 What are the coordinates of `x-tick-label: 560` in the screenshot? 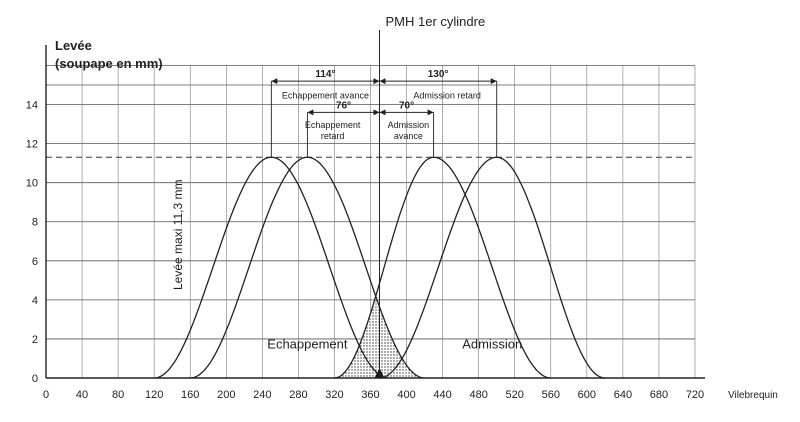 It's located at (551, 395).